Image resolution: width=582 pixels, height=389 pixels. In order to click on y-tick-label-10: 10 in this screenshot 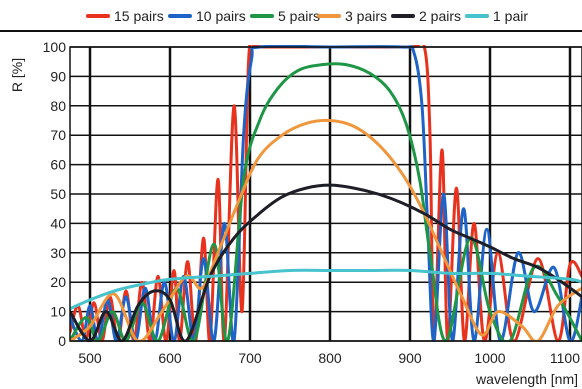, I will do `click(58, 312)`.